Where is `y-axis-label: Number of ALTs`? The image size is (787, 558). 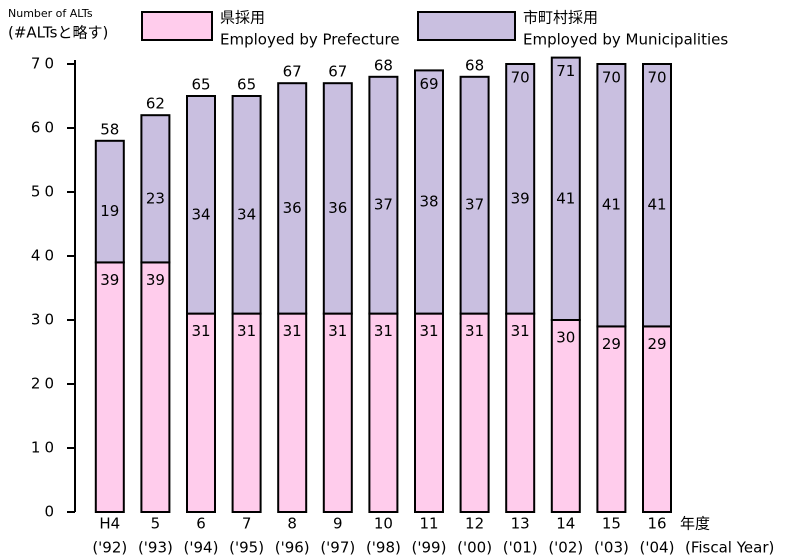 y-axis-label: Number of ALTs is located at coordinates (50, 13).